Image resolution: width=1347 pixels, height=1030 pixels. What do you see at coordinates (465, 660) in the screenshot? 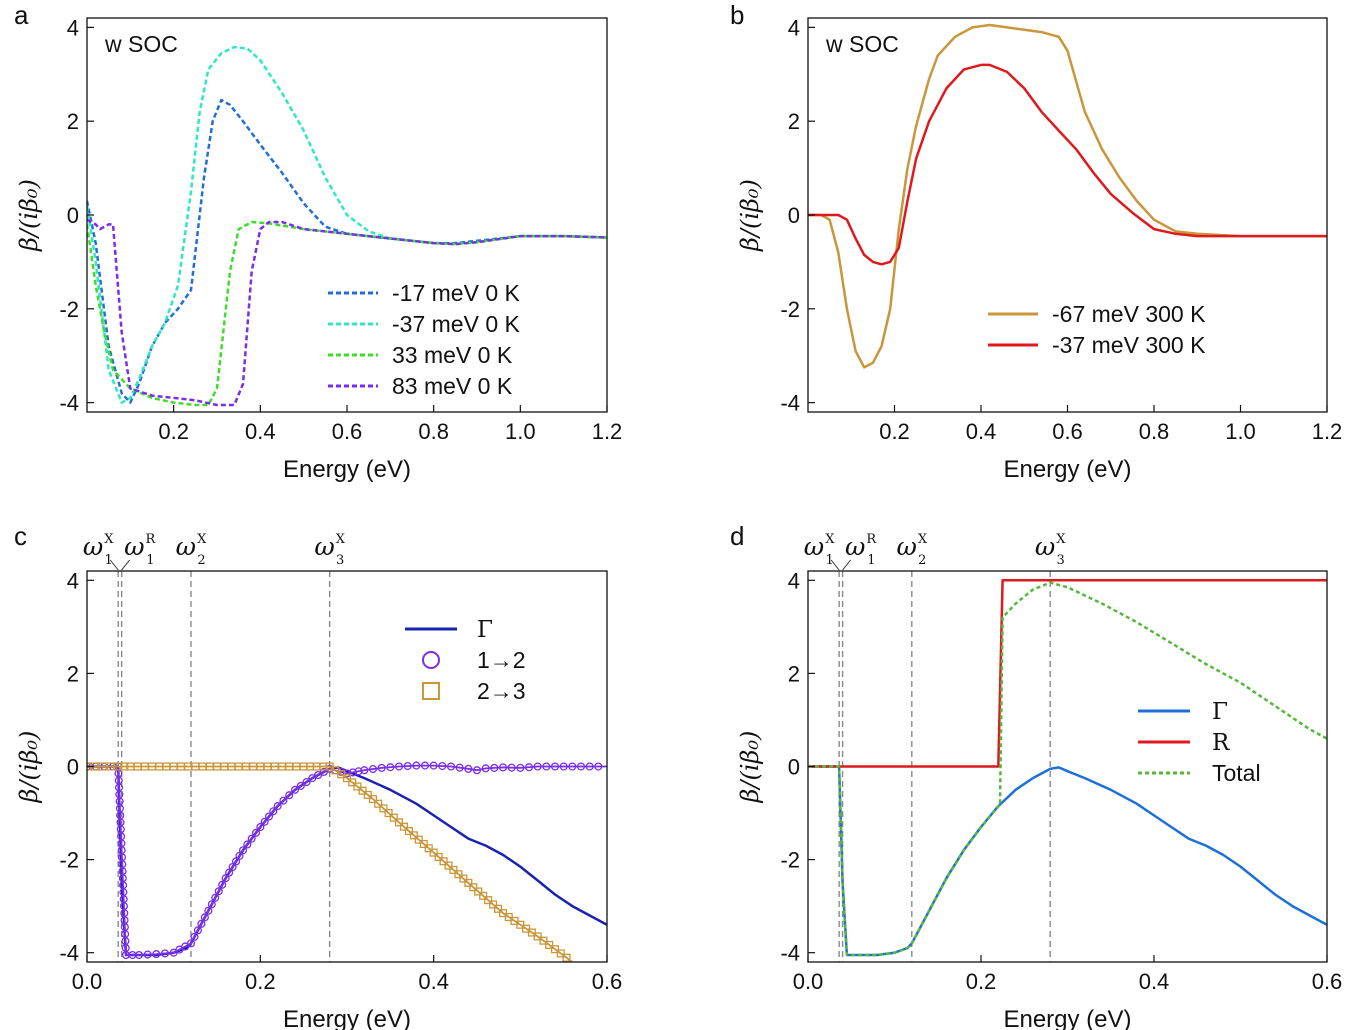
I see `legend: Γ 1→2 2→3` at bounding box center [465, 660].